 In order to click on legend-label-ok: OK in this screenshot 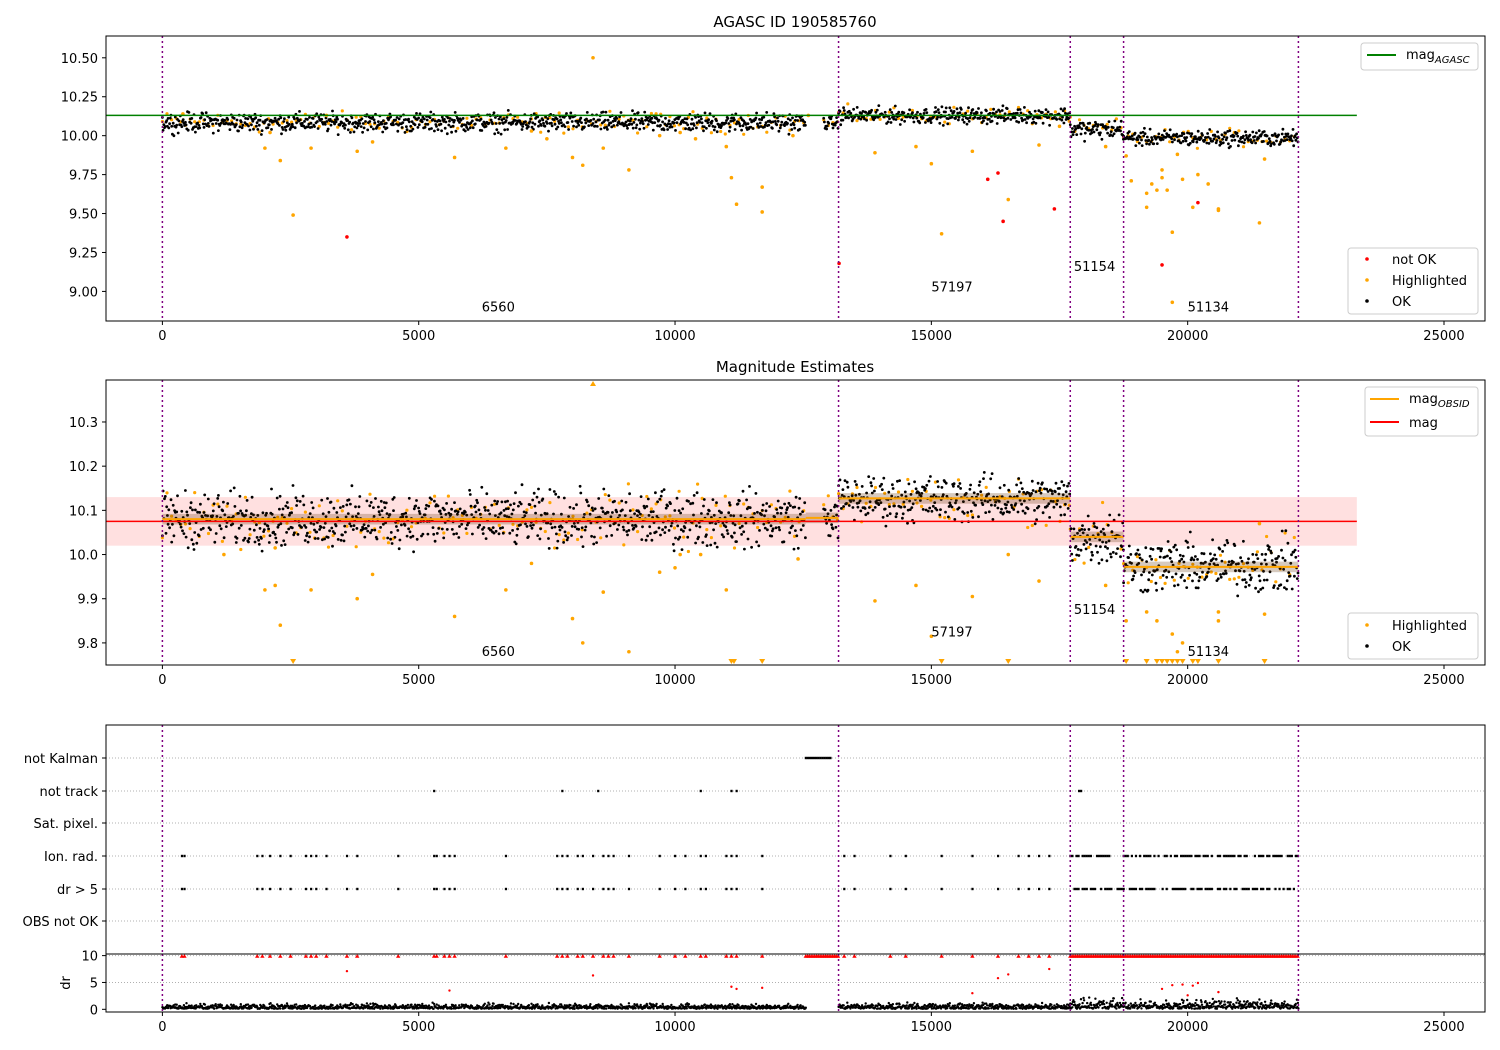, I will do `click(1401, 302)`.